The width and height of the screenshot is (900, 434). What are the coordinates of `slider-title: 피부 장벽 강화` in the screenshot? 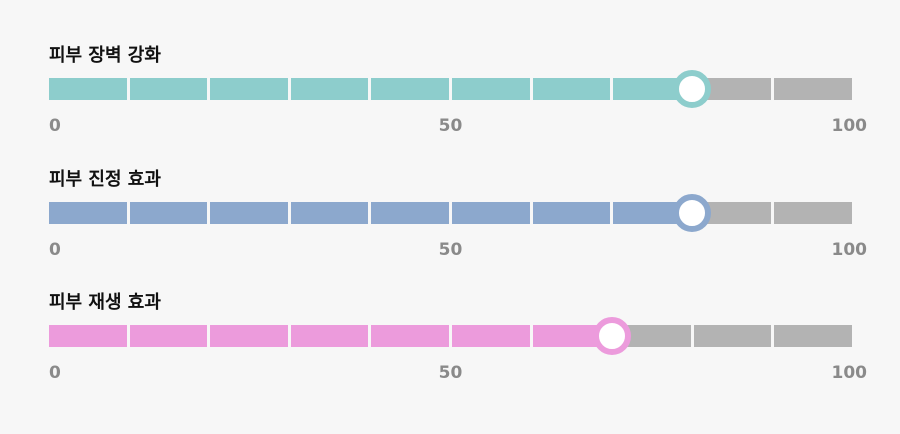 It's located at (105, 55).